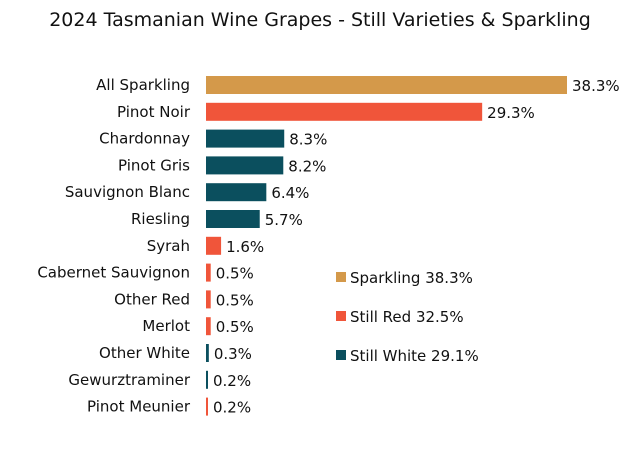  What do you see at coordinates (143, 85) in the screenshot?
I see `category-label: All Sparkling` at bounding box center [143, 85].